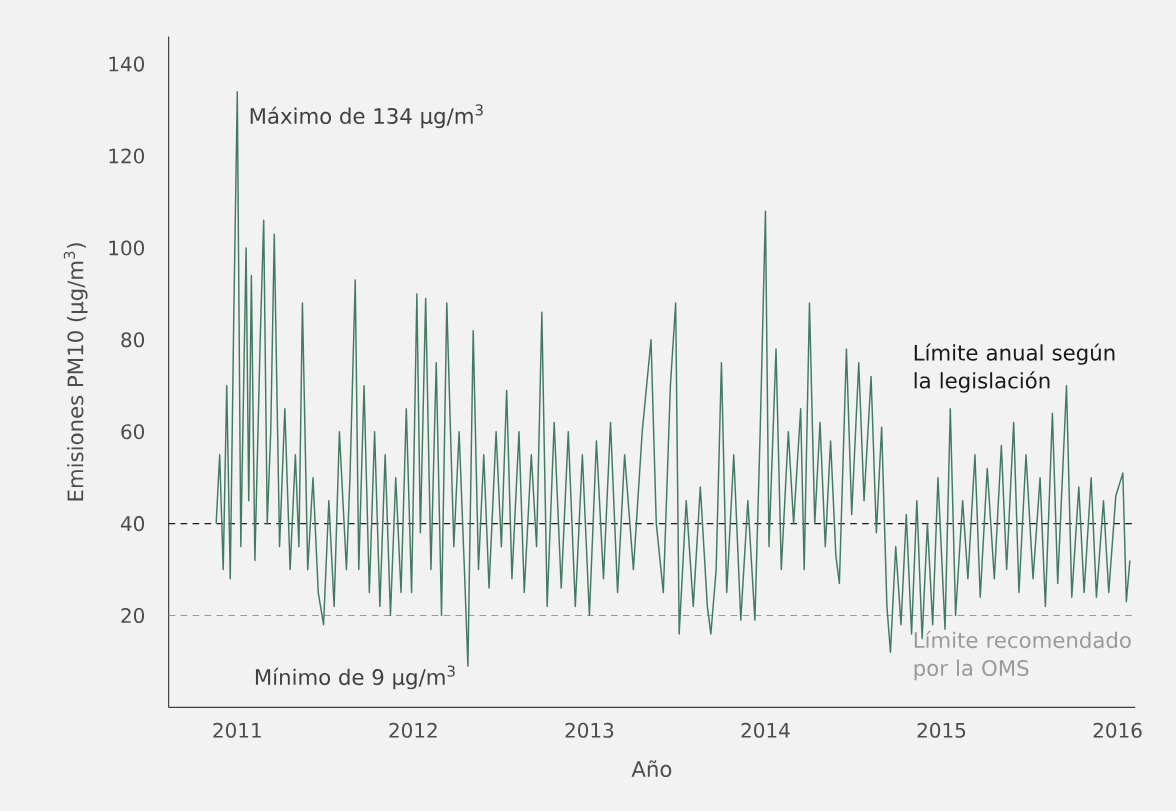 Image resolution: width=1176 pixels, height=811 pixels. What do you see at coordinates (413, 730) in the screenshot?
I see `x-tick-label: 2012` at bounding box center [413, 730].